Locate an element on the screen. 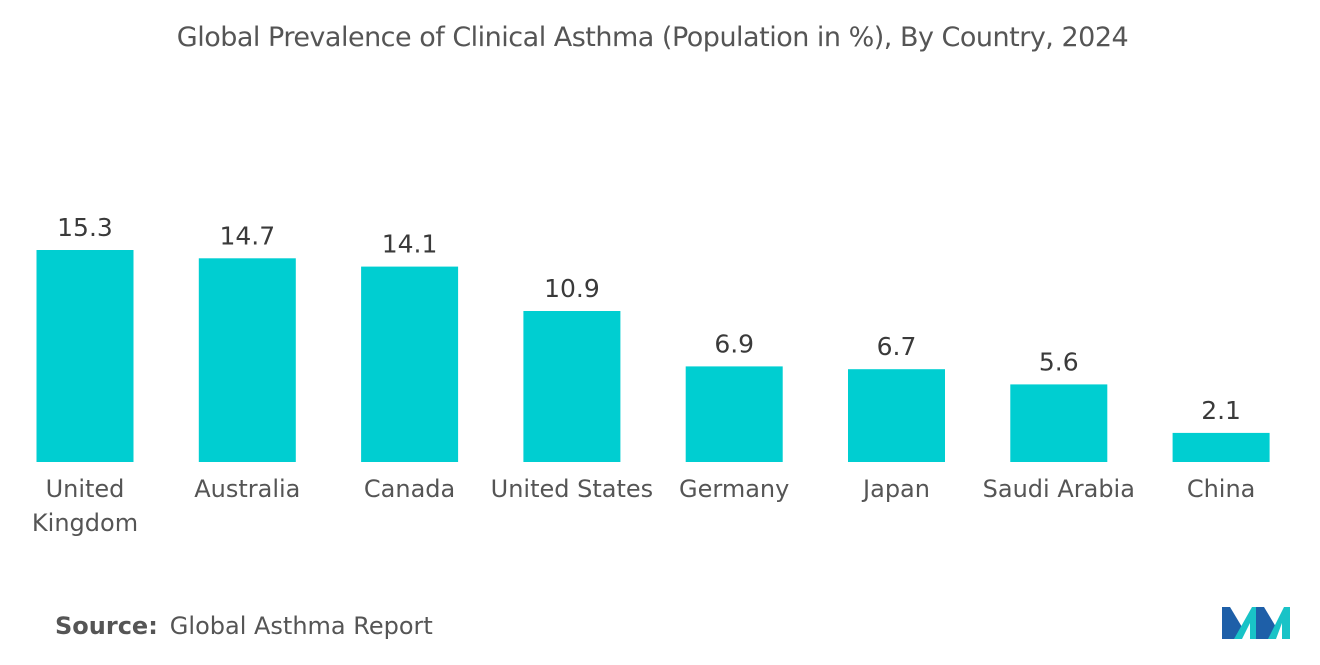  category-label: Australia is located at coordinates (247, 489).